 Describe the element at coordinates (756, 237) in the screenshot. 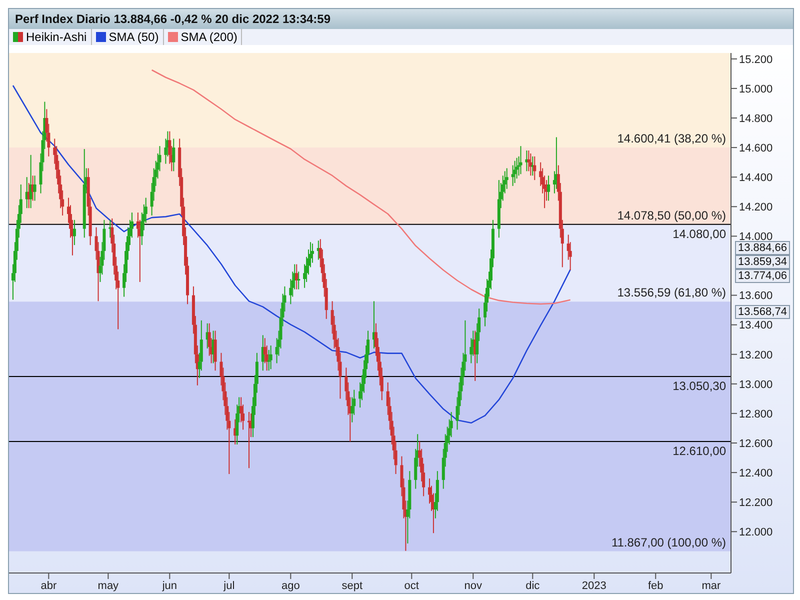

I see `y-tick-label: 14.000` at that location.